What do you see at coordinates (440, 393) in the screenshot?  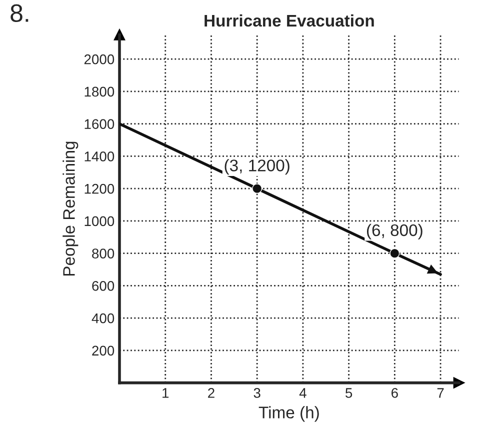 I see `x-tick-label: 7` at bounding box center [440, 393].